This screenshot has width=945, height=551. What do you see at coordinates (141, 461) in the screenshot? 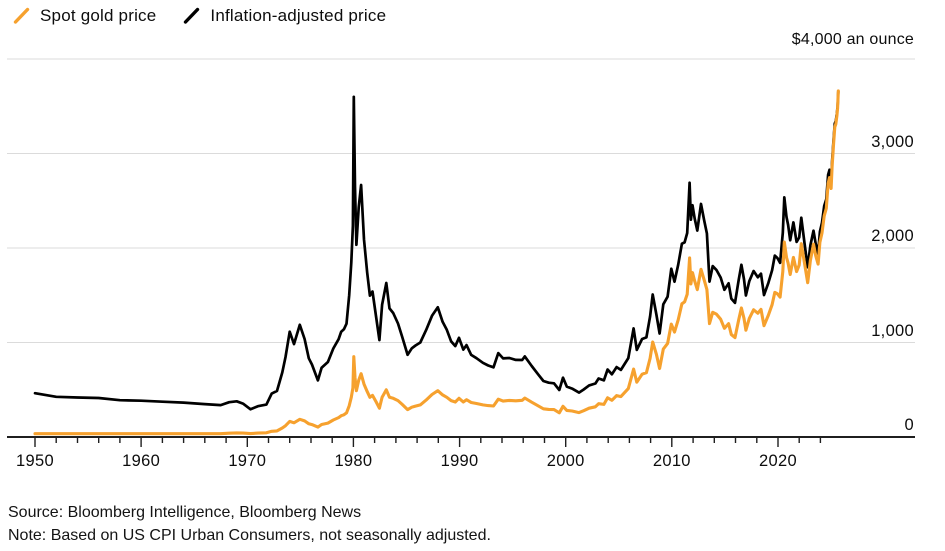
I see `x-tick-label: 1960` at bounding box center [141, 461].